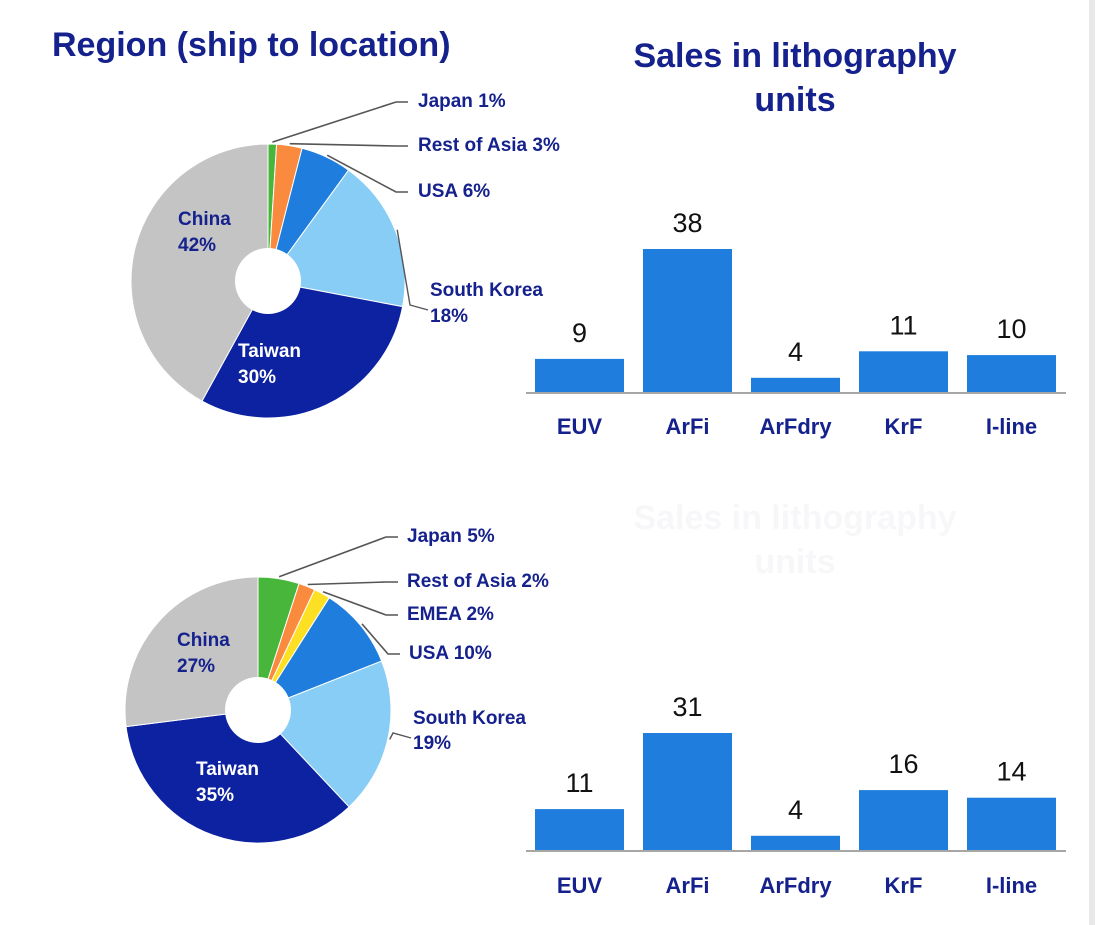 This screenshot has width=1095, height=925. I want to click on bar1-category-arfi: ArFi, so click(688, 426).